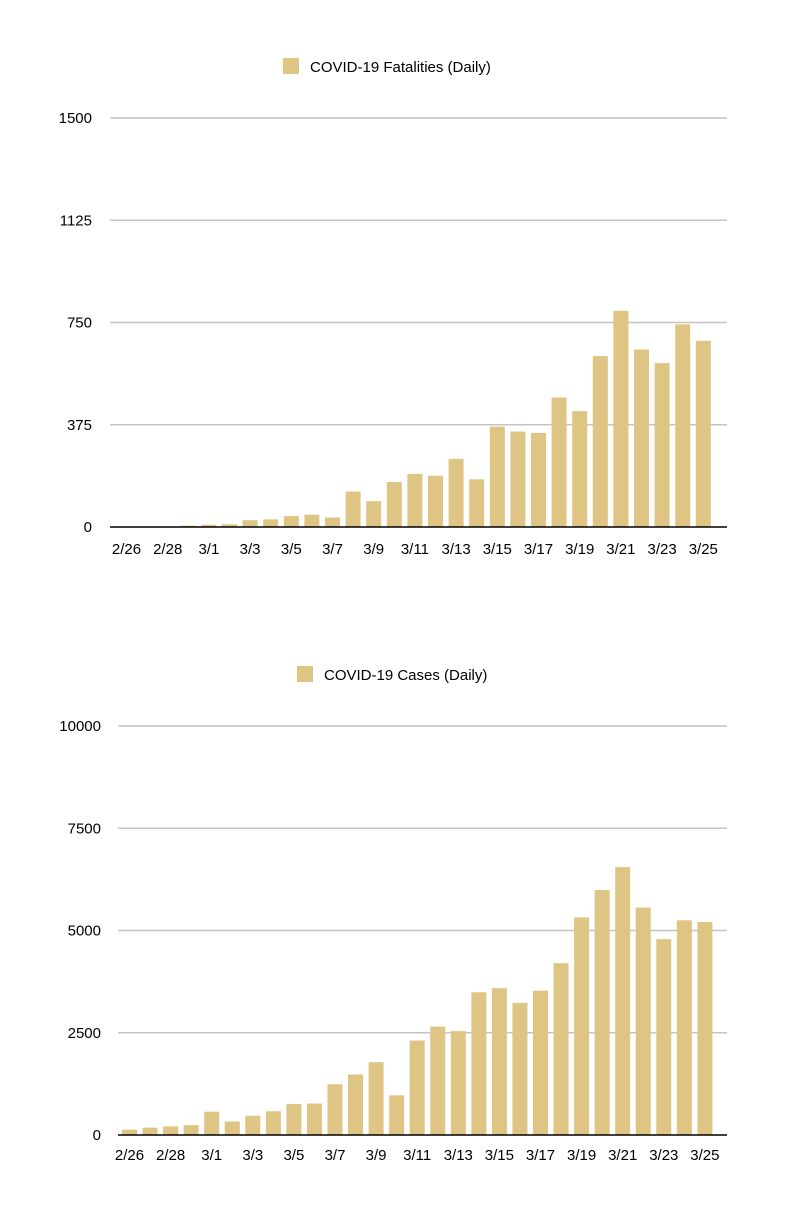 The width and height of the screenshot is (804, 1213). What do you see at coordinates (305, 674) in the screenshot?
I see `cases-legend-swatch` at bounding box center [305, 674].